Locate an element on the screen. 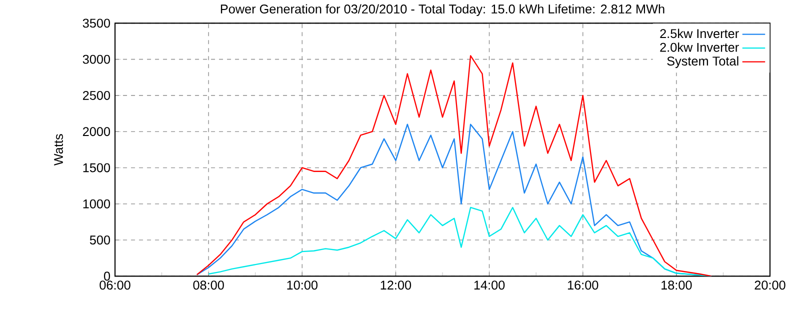  legend-label: 2.0kw Inverter is located at coordinates (699, 47).